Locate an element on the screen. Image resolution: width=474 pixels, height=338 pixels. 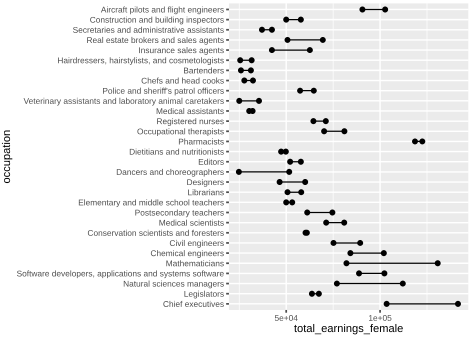
y-tick-label: Construction and building inspectors is located at coordinates (157, 20).